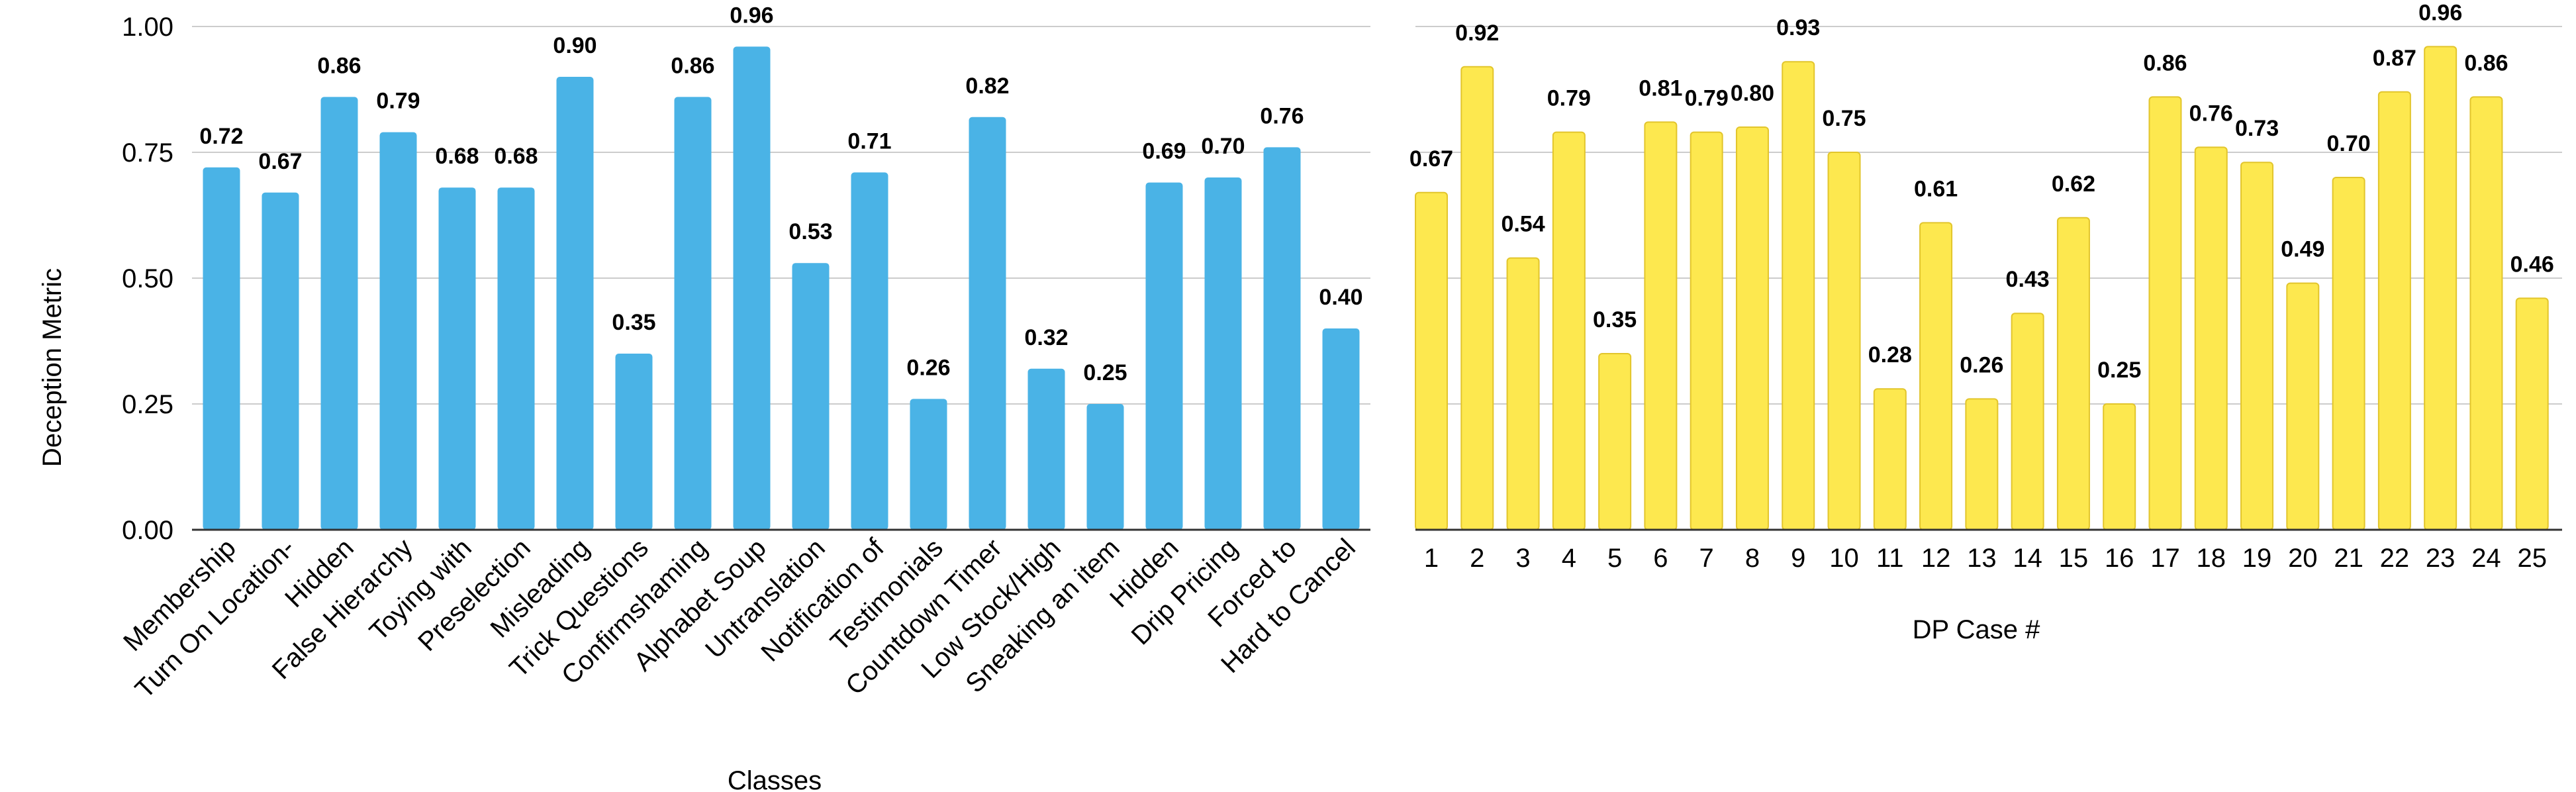 The width and height of the screenshot is (2576, 792). Describe the element at coordinates (2532, 264) in the screenshot. I see `chart2-data-label: 0.46` at that location.